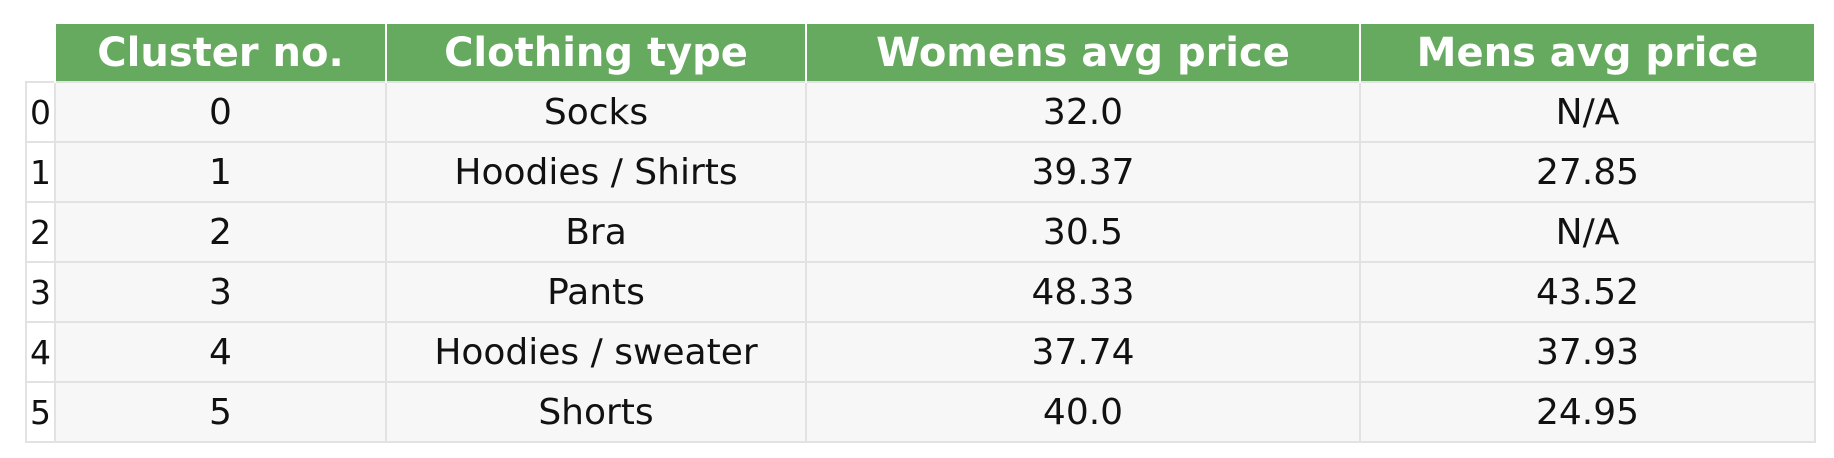 The width and height of the screenshot is (1834, 458). I want to click on cell-womens-avg-price: 32.0, so click(1083, 112).